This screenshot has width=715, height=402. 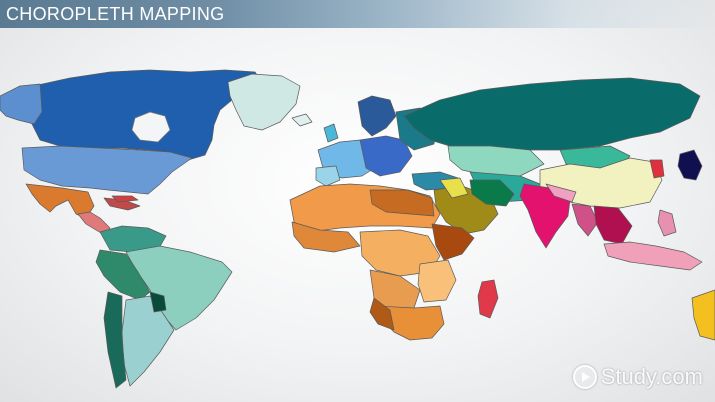 What do you see at coordinates (437, 281) in the screenshot?
I see `region-east-africa` at bounding box center [437, 281].